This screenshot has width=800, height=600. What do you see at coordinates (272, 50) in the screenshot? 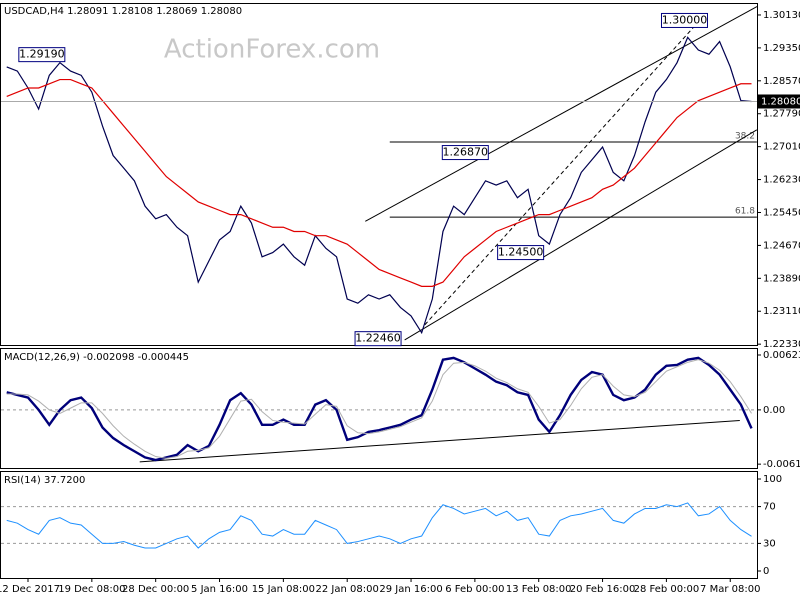
I see `watermark: ActionForex.com` at bounding box center [272, 50].